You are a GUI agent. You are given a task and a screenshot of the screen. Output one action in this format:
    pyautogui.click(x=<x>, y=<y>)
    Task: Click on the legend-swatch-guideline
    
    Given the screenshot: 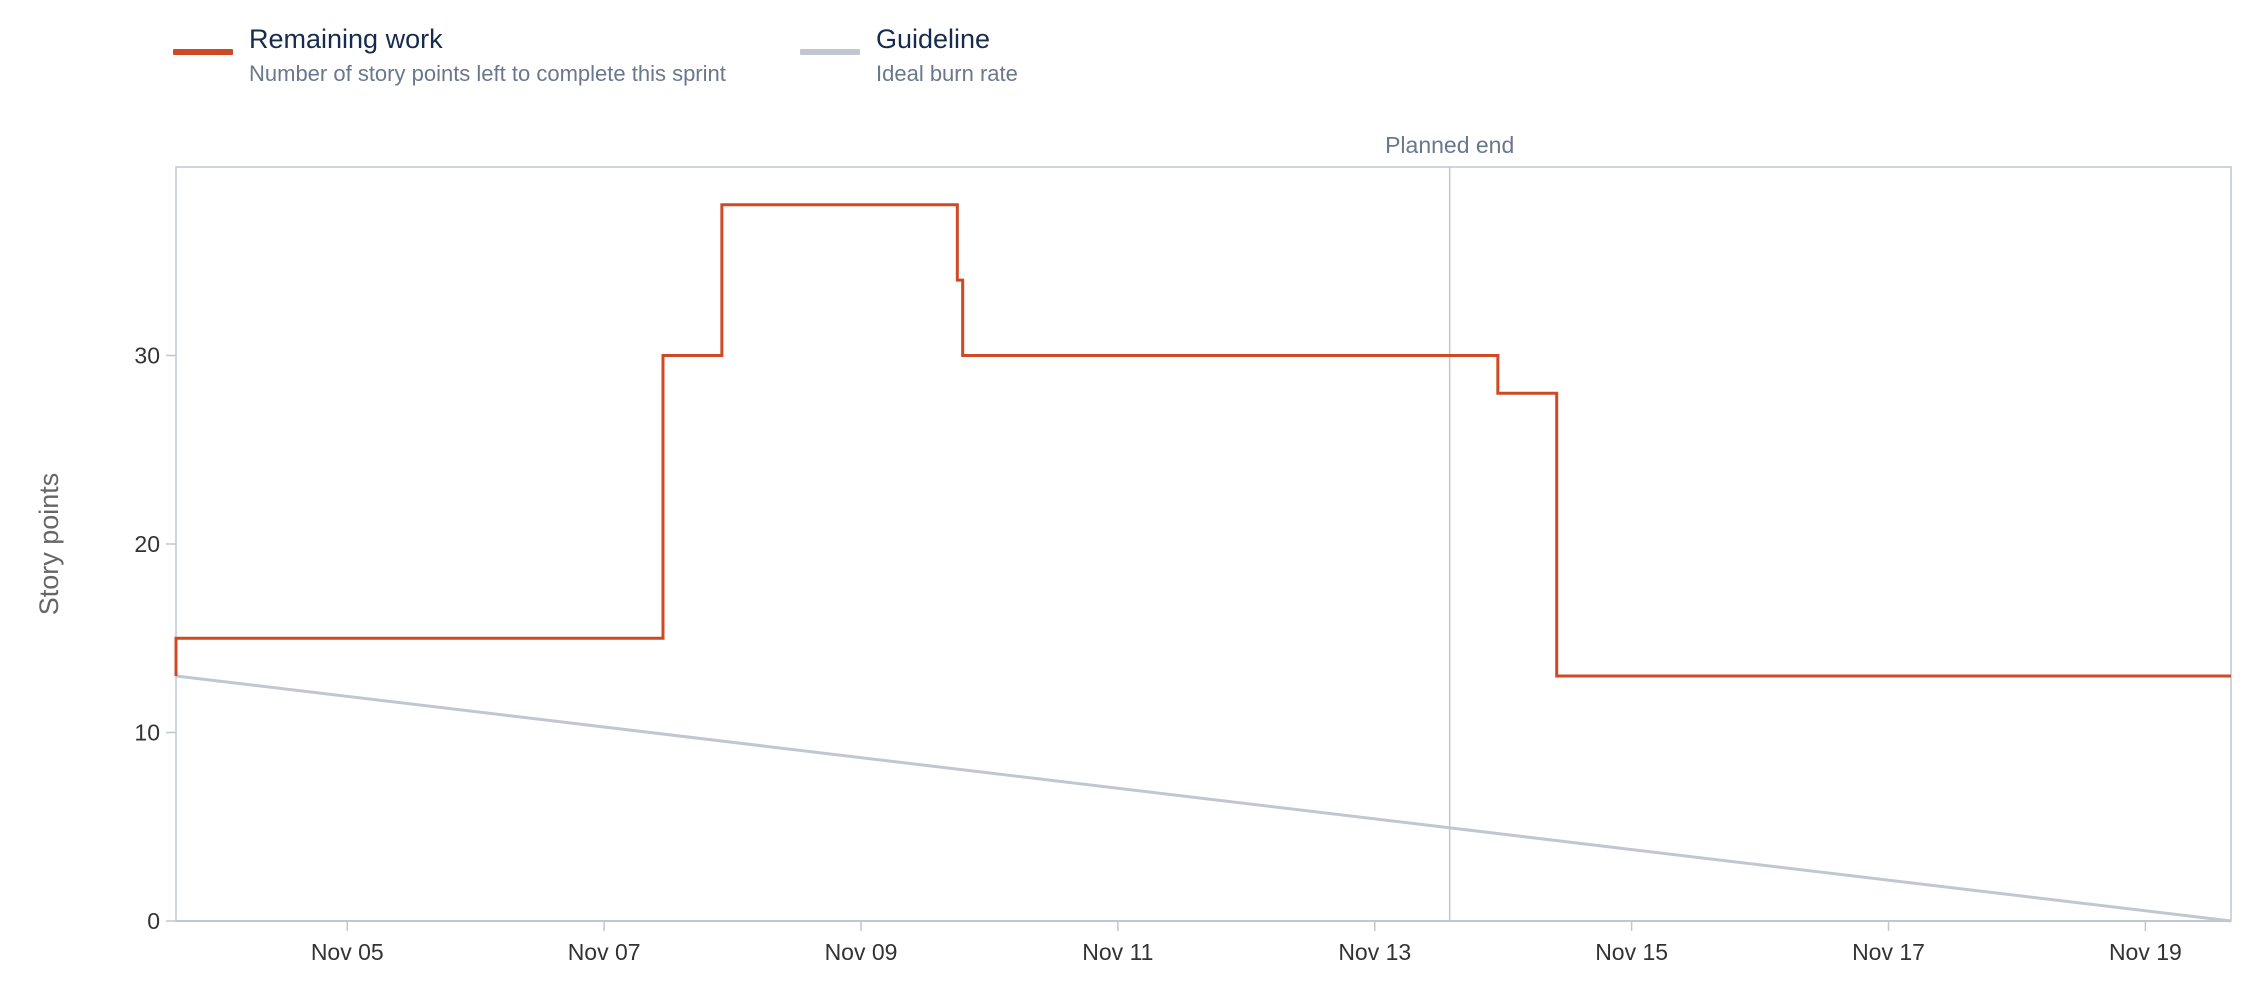 What is the action you would take?
    pyautogui.click(x=830, y=52)
    